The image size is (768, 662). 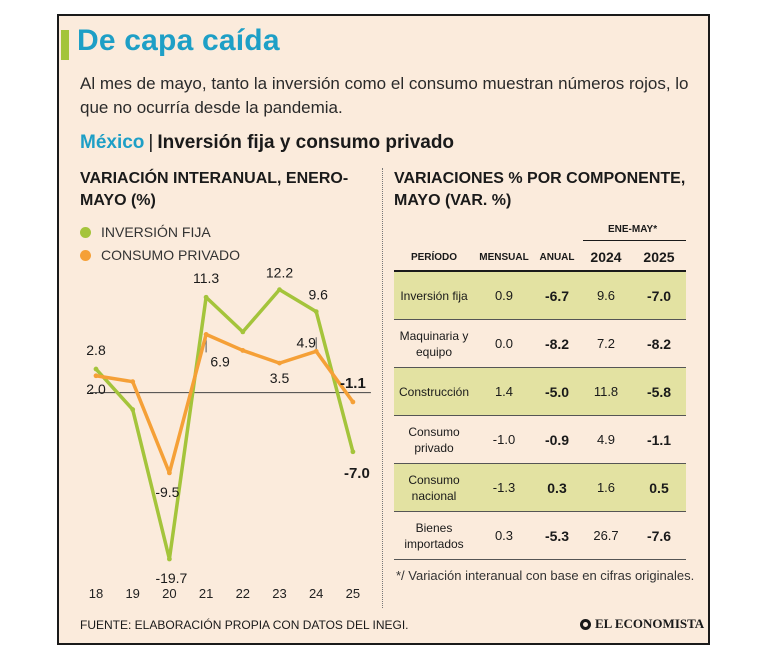 I want to click on table-row: Construcción 1.4 -5.0 11.8 -5.8, so click(x=540, y=391).